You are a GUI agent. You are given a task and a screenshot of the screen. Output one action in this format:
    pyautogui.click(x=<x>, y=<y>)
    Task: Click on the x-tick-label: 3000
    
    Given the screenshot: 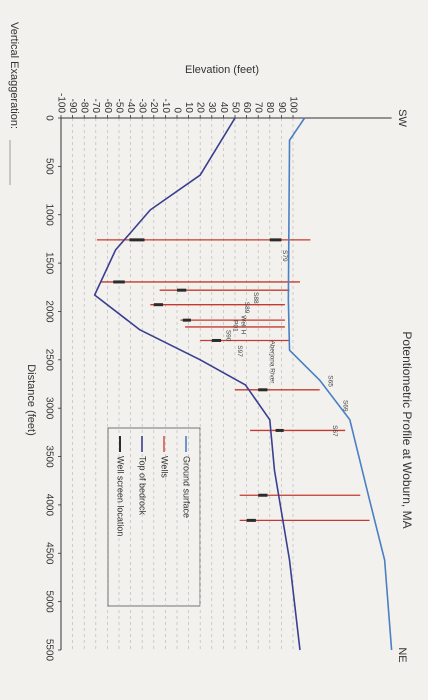 What is the action you would take?
    pyautogui.click(x=48, y=408)
    